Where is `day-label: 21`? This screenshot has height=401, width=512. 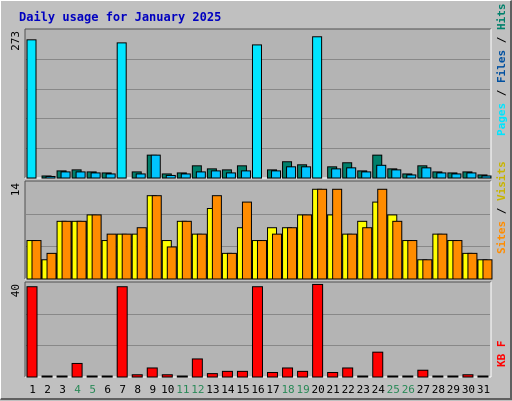 day-label: 21 is located at coordinates (333, 389).